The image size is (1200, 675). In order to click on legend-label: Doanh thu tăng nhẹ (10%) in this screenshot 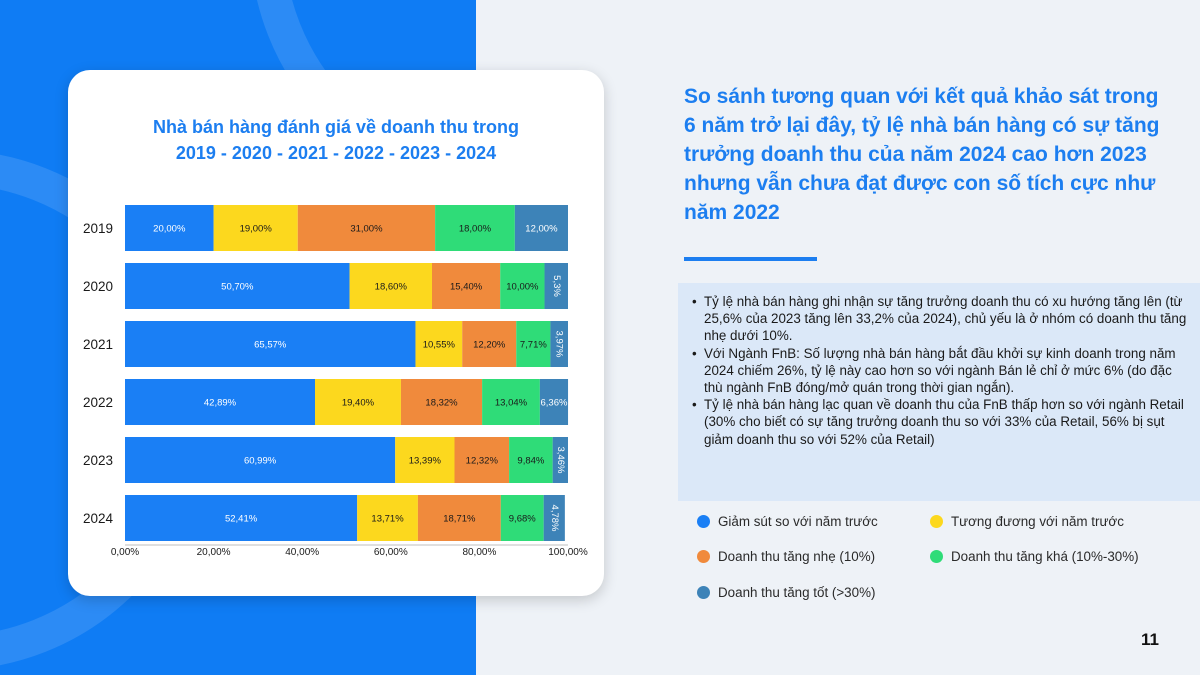, I will do `click(797, 556)`.